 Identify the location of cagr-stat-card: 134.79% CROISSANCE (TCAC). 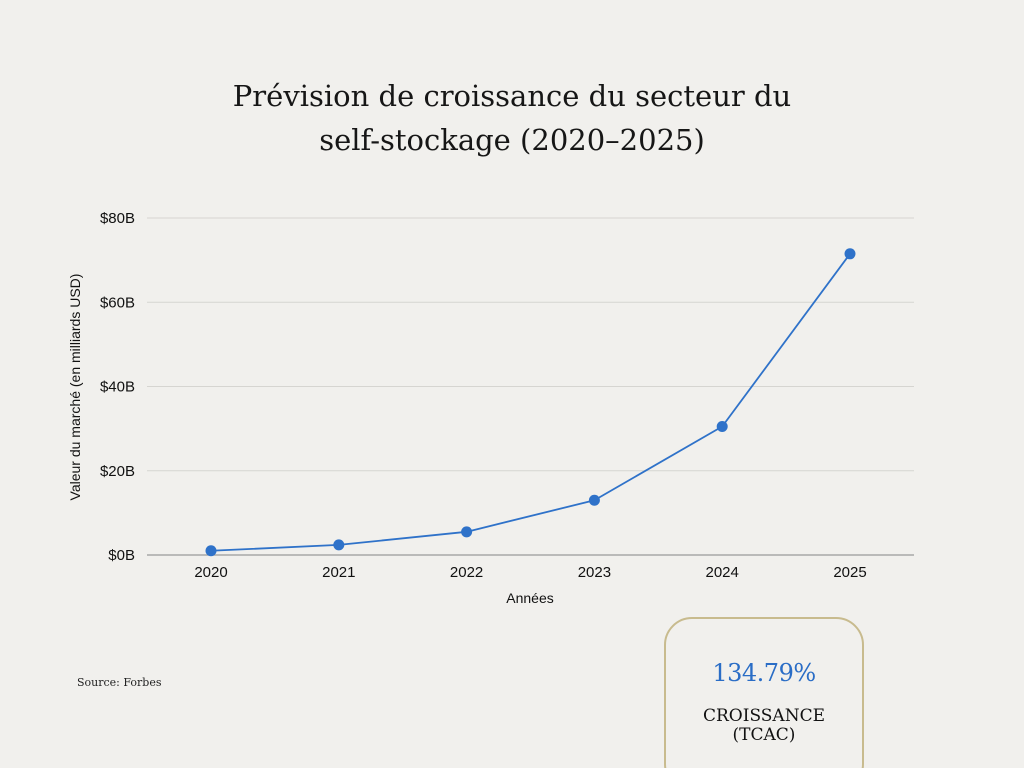
(764, 692).